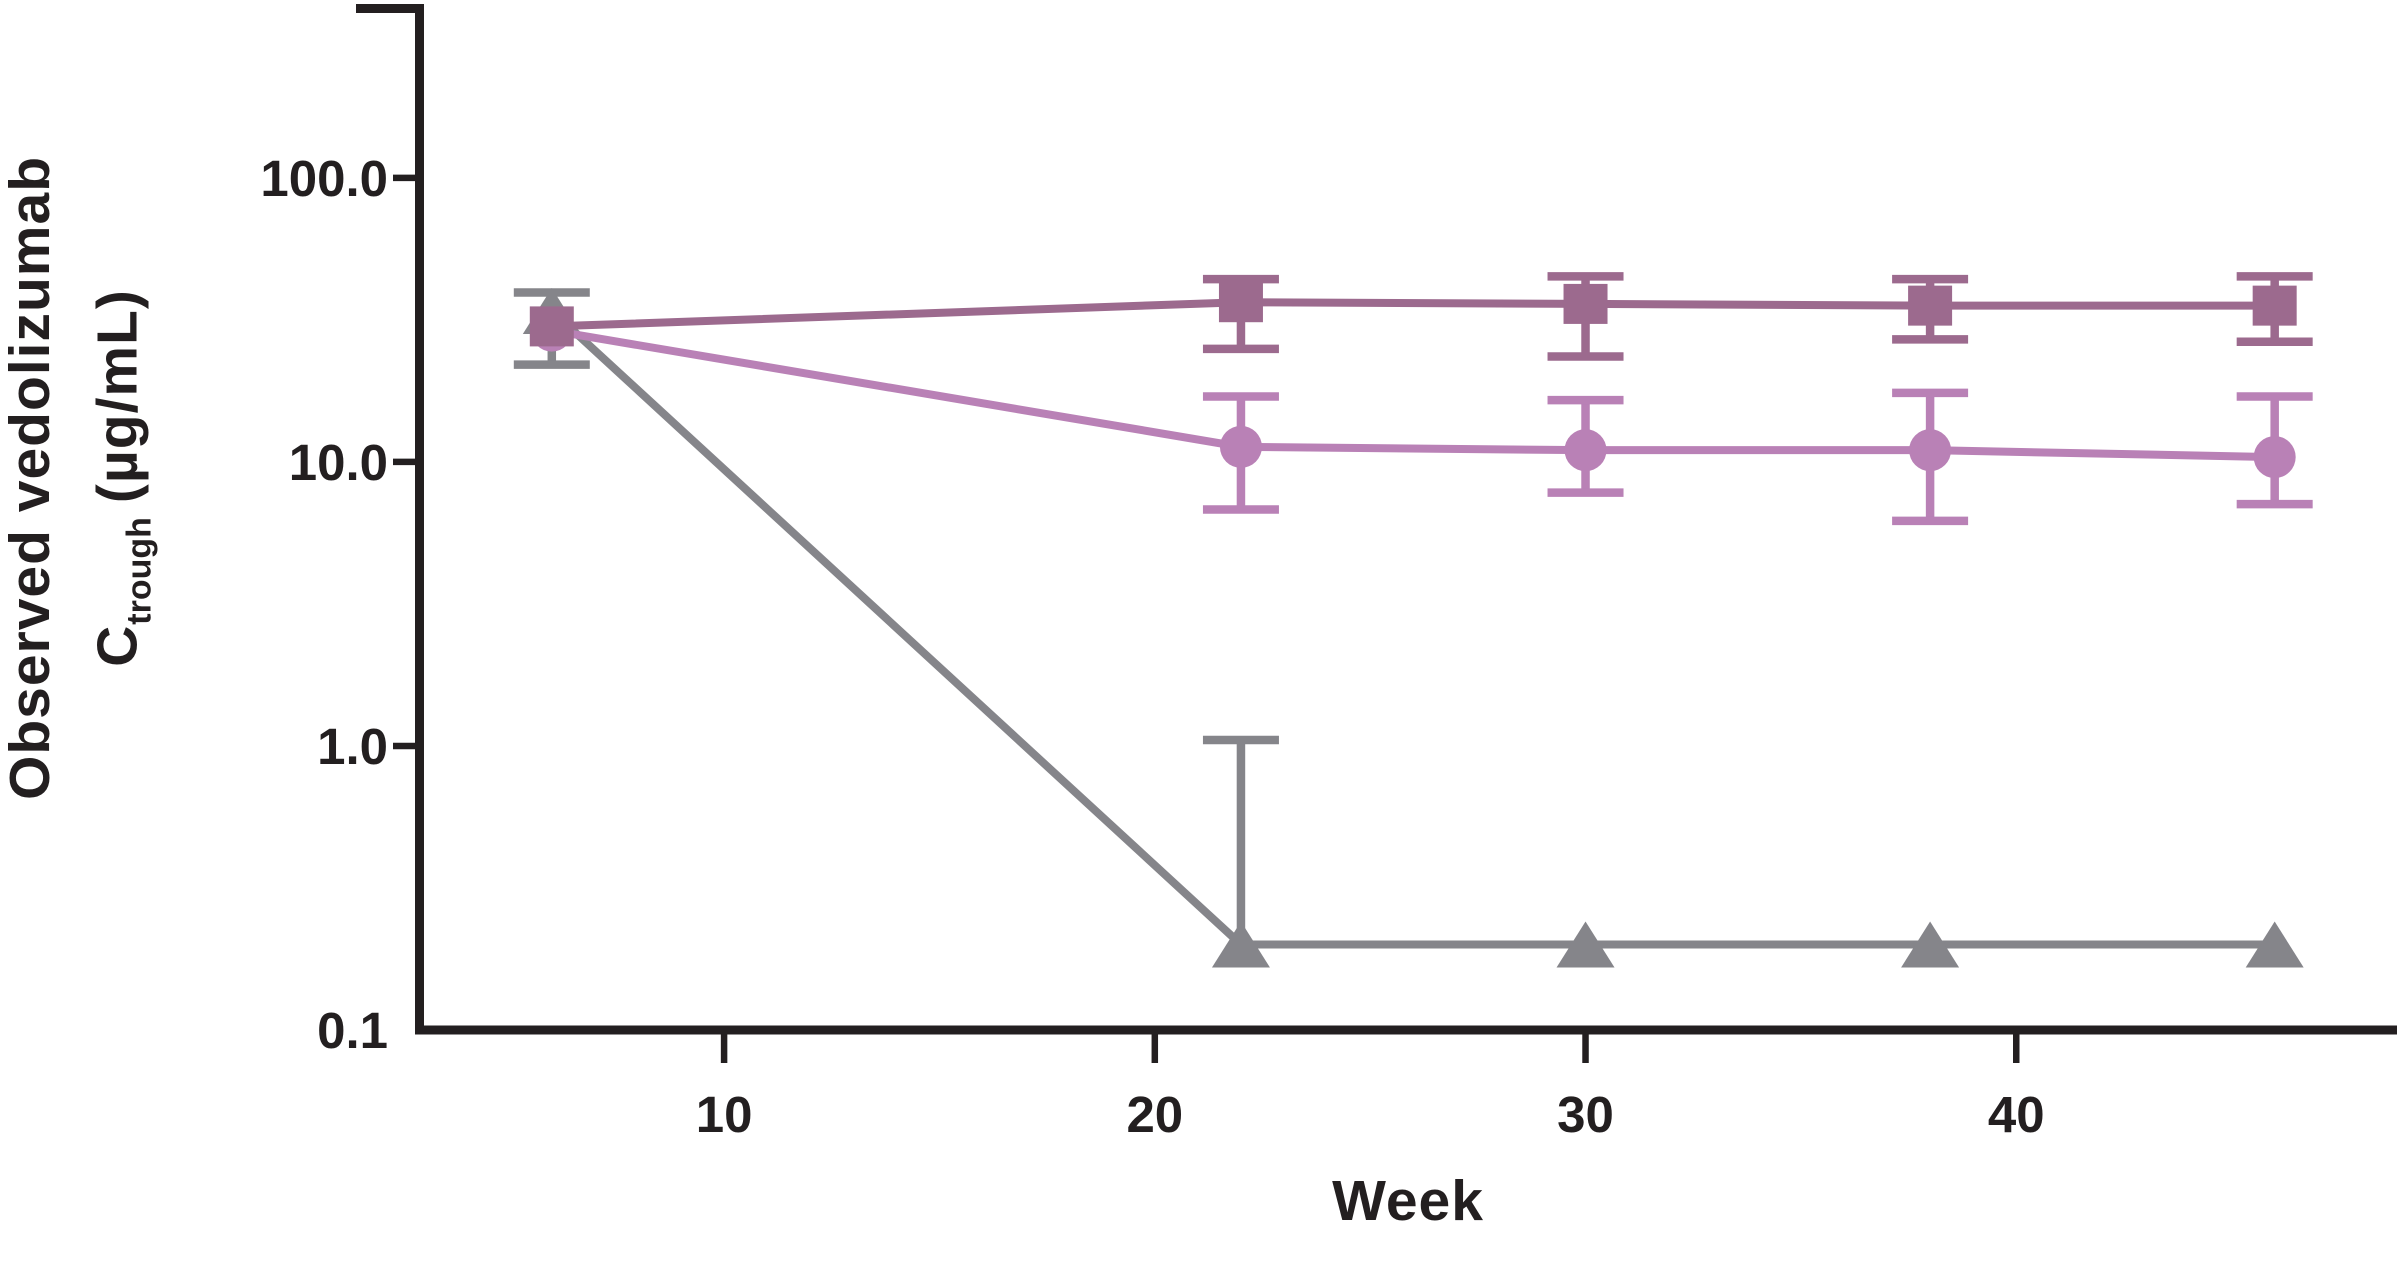 This screenshot has height=1263, width=2401. What do you see at coordinates (117, 396) in the screenshot?
I see `y-axis-title-units: (µg/mL)` at bounding box center [117, 396].